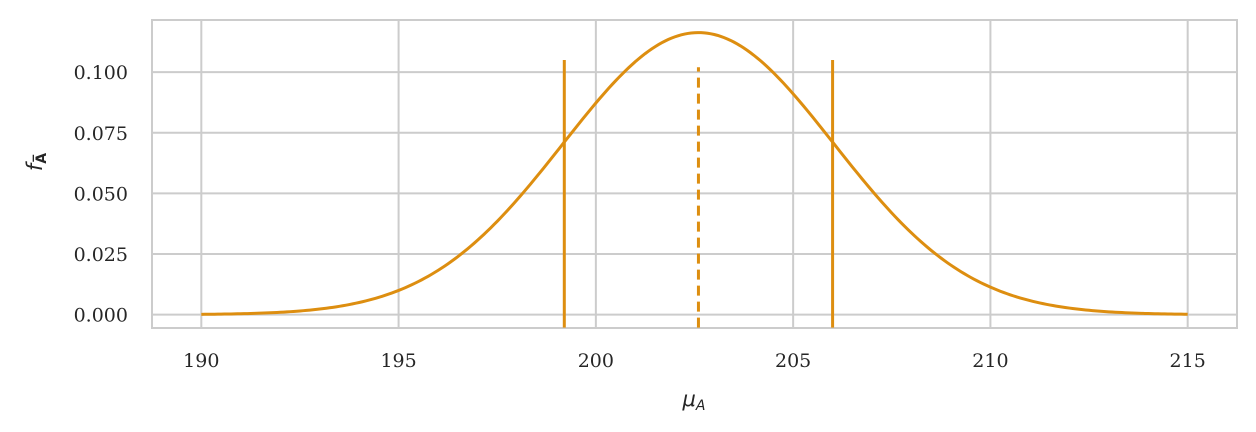  What do you see at coordinates (990, 361) in the screenshot?
I see `x-tick-label: 210` at bounding box center [990, 361].